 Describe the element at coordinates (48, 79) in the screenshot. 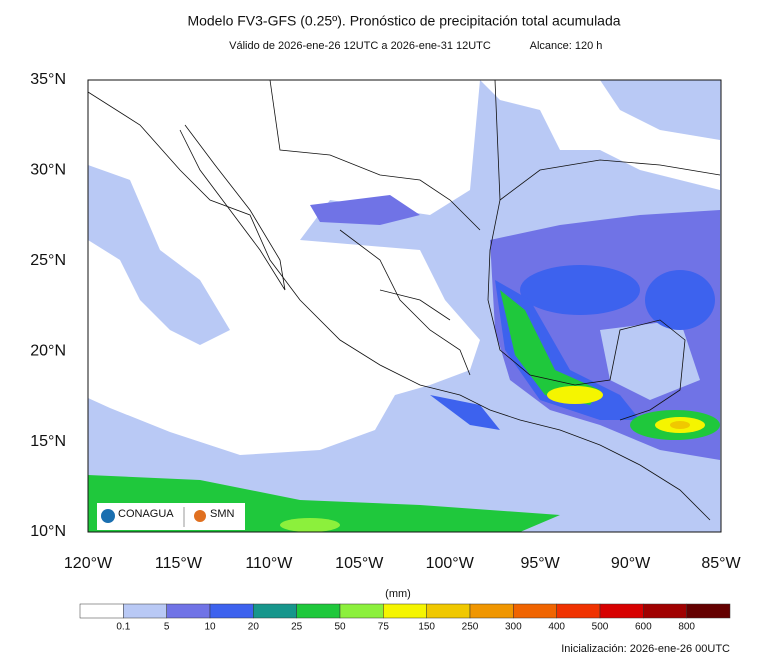

I see `lat-label: 35°N` at that location.